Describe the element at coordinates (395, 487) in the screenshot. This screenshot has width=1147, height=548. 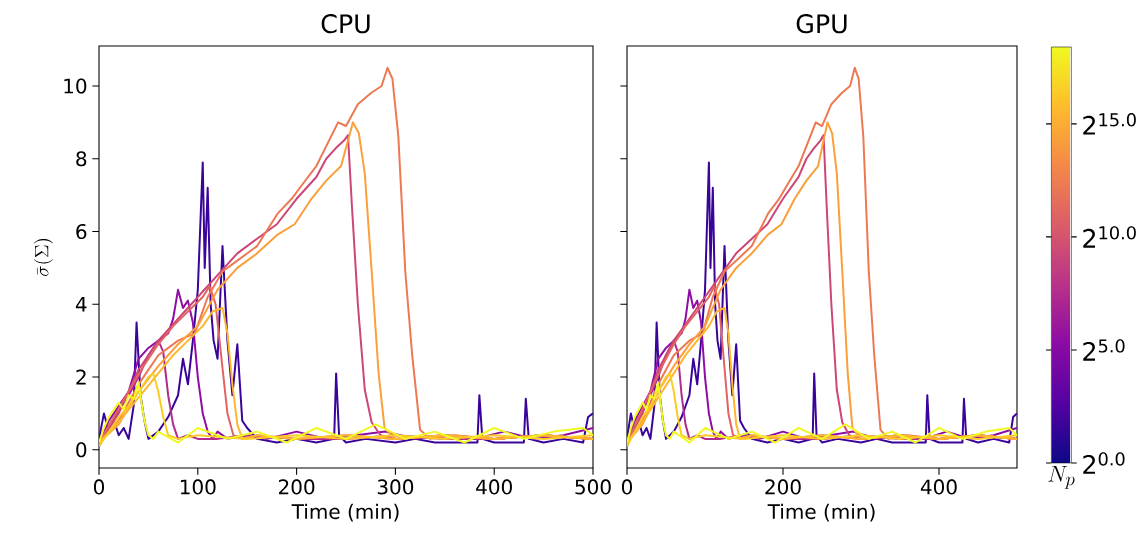
I see `x-tick-label: 300` at that location.